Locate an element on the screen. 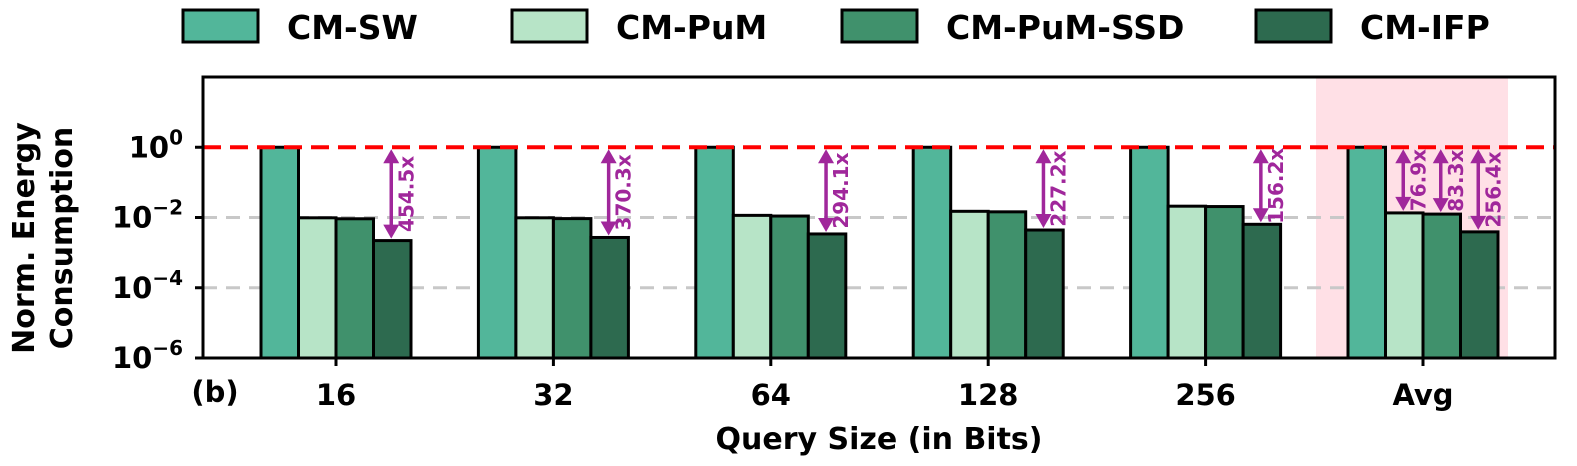 The width and height of the screenshot is (1577, 466). y-tick-label: 10⁻⁴ is located at coordinates (147, 285).